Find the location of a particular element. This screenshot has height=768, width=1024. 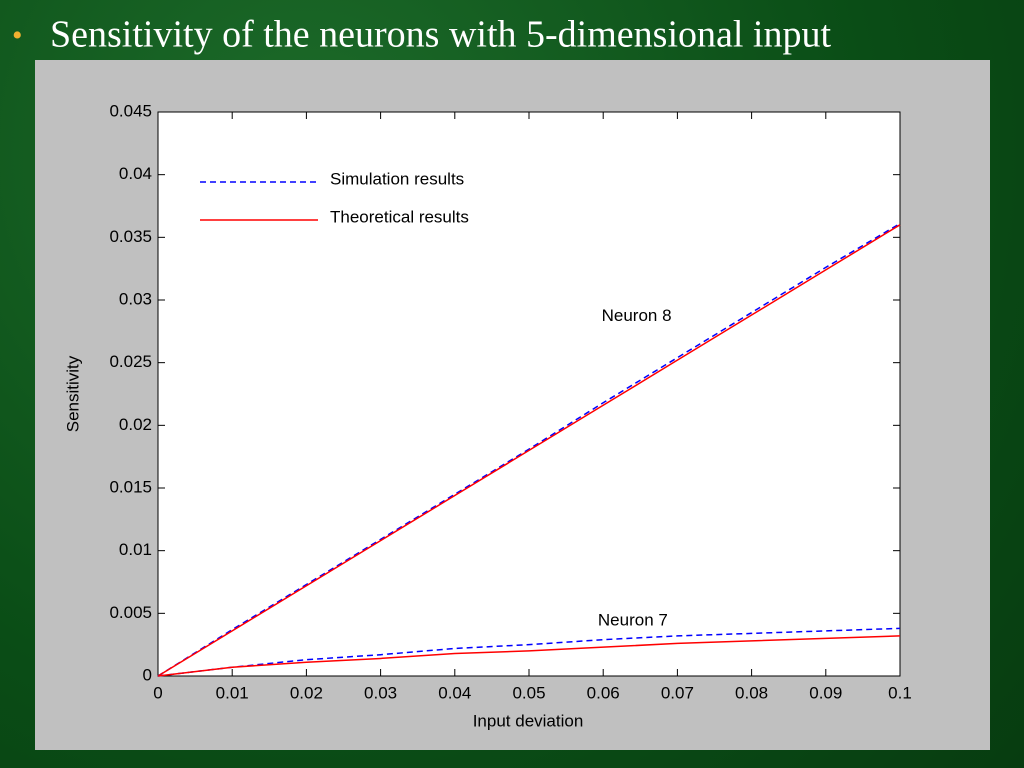

y-tick-label: 0.01 is located at coordinates (135, 549).